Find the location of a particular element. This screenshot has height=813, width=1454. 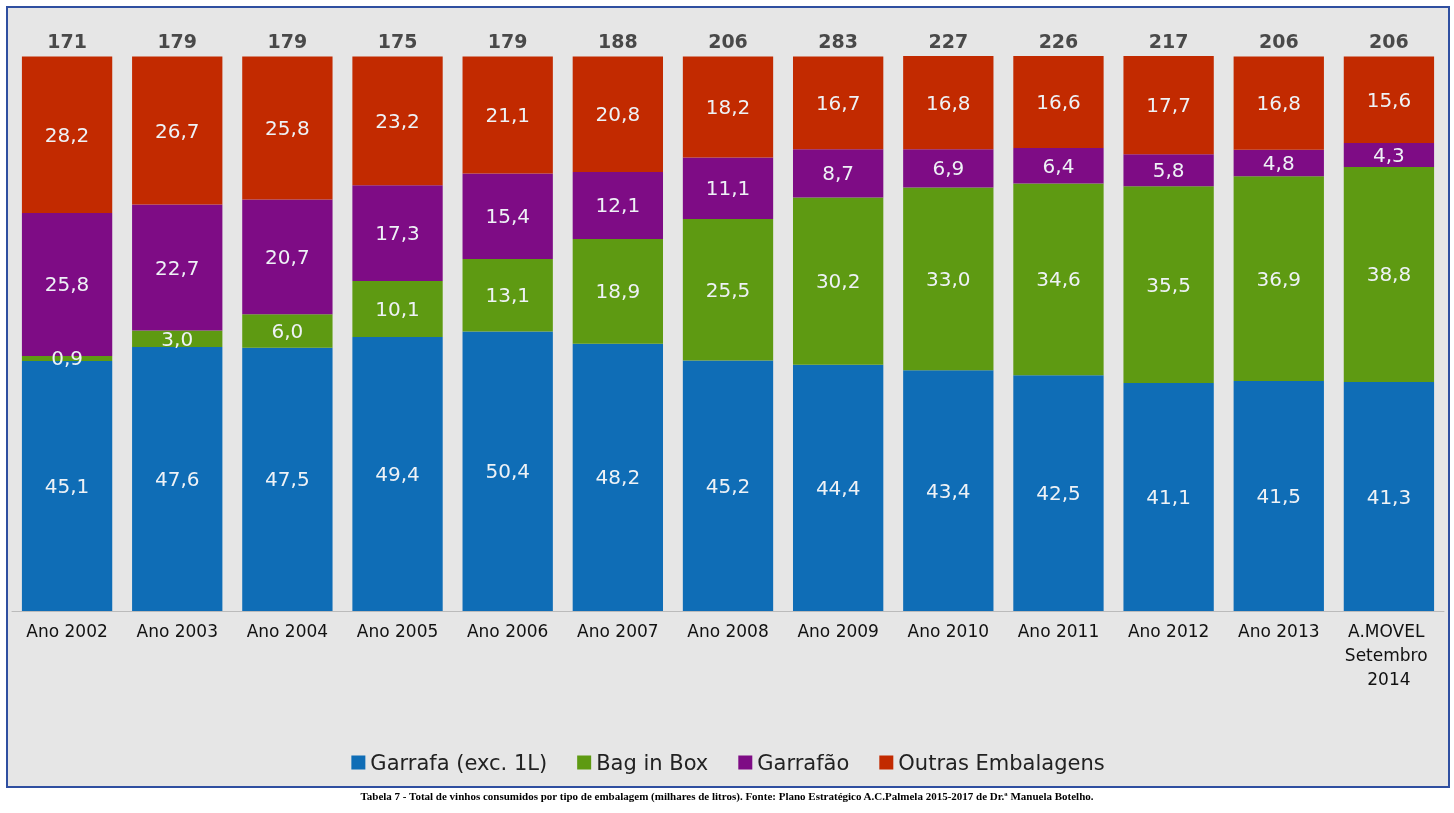

x-tick-label: Ano 2003 is located at coordinates (177, 631).